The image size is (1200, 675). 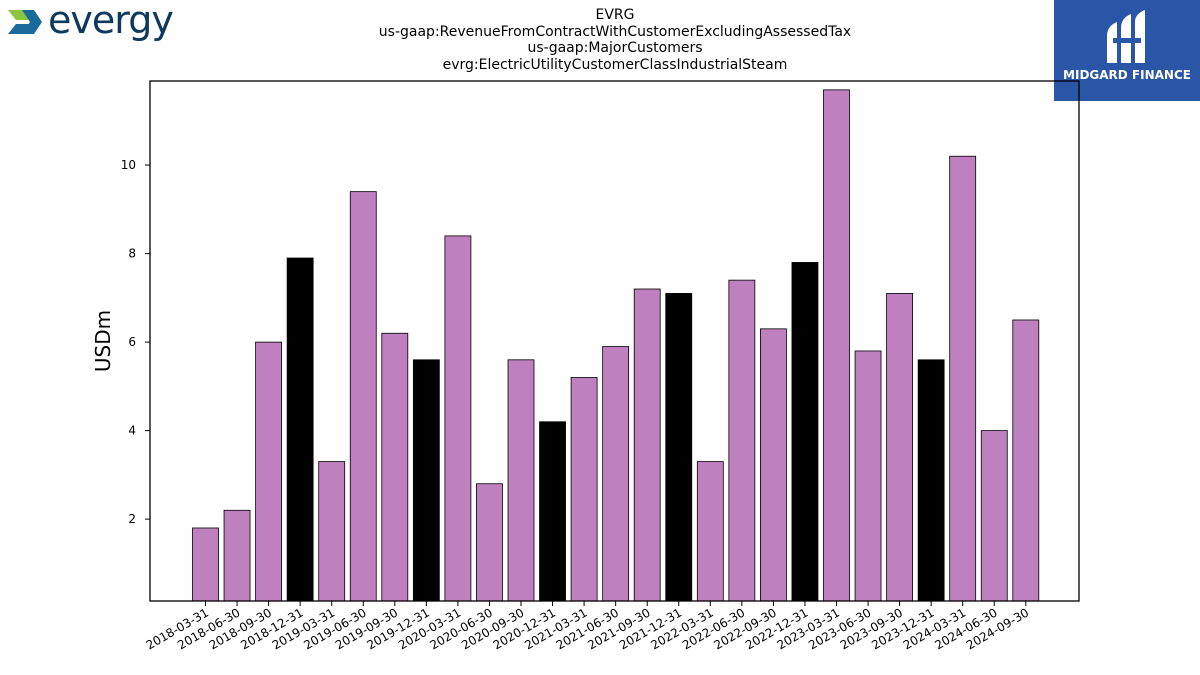 What do you see at coordinates (103, 341) in the screenshot?
I see `y-axis-label: USDm` at bounding box center [103, 341].